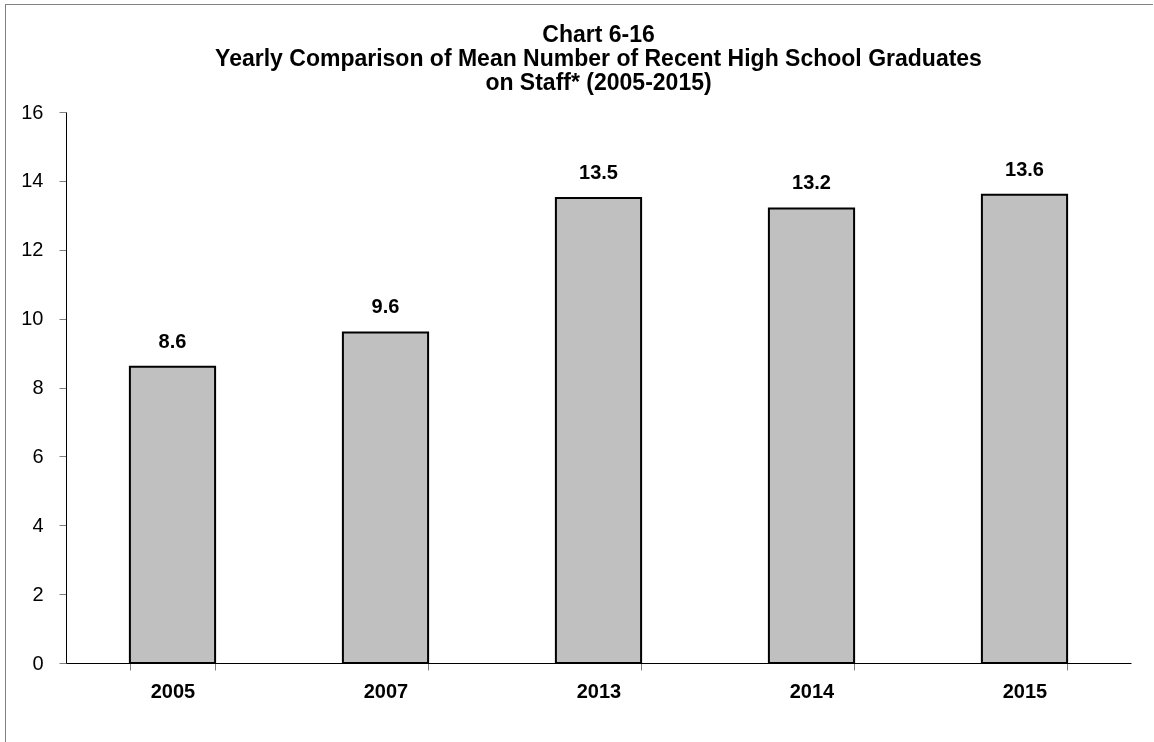  What do you see at coordinates (811, 182) in the screenshot?
I see `data-label: 13.2` at bounding box center [811, 182].